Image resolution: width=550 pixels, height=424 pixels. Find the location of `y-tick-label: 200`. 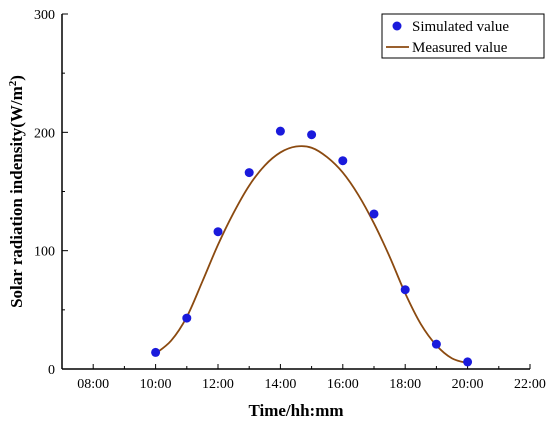

y-tick-label: 200 is located at coordinates (44, 133).